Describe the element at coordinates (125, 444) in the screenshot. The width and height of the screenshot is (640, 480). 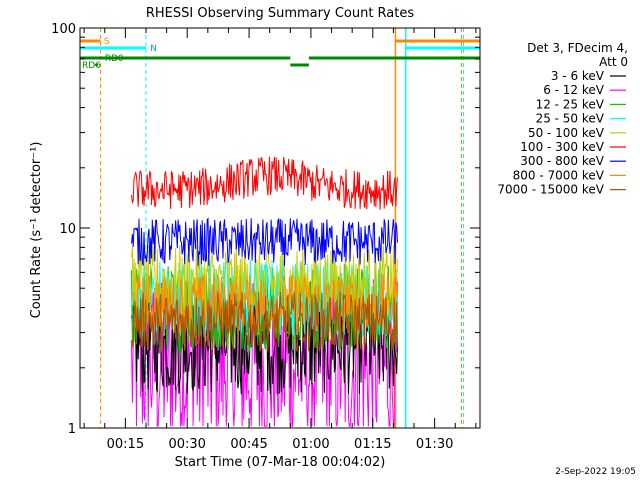
I see `x-tick-label: 00:15` at that location.